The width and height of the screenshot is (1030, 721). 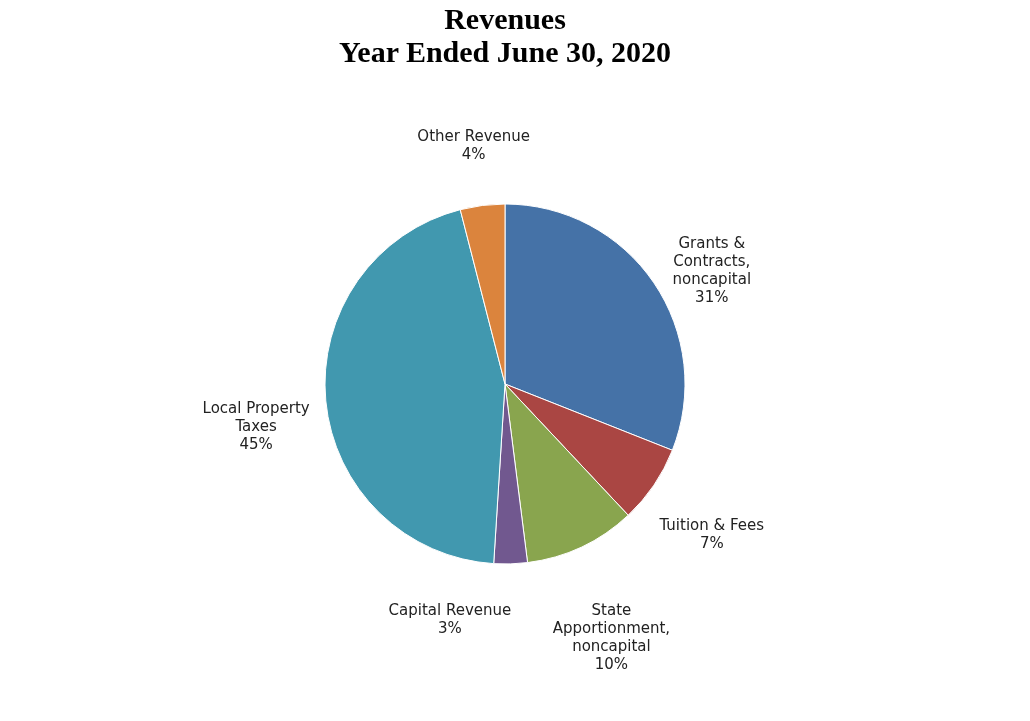 What do you see at coordinates (712, 297) in the screenshot?
I see `data-label: 31%` at bounding box center [712, 297].